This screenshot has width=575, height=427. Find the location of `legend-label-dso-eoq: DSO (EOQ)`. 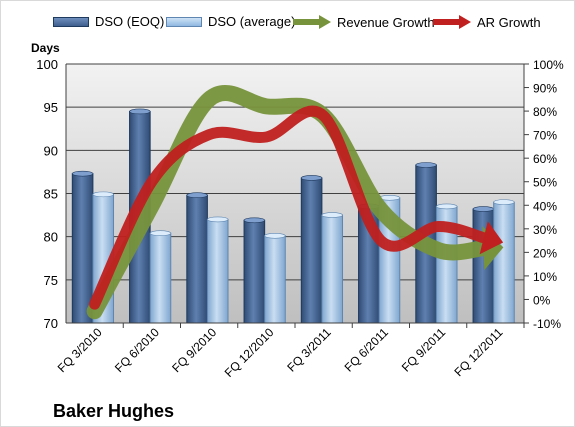

legend-label-dso-eoq: DSO (EOQ) is located at coordinates (130, 21).